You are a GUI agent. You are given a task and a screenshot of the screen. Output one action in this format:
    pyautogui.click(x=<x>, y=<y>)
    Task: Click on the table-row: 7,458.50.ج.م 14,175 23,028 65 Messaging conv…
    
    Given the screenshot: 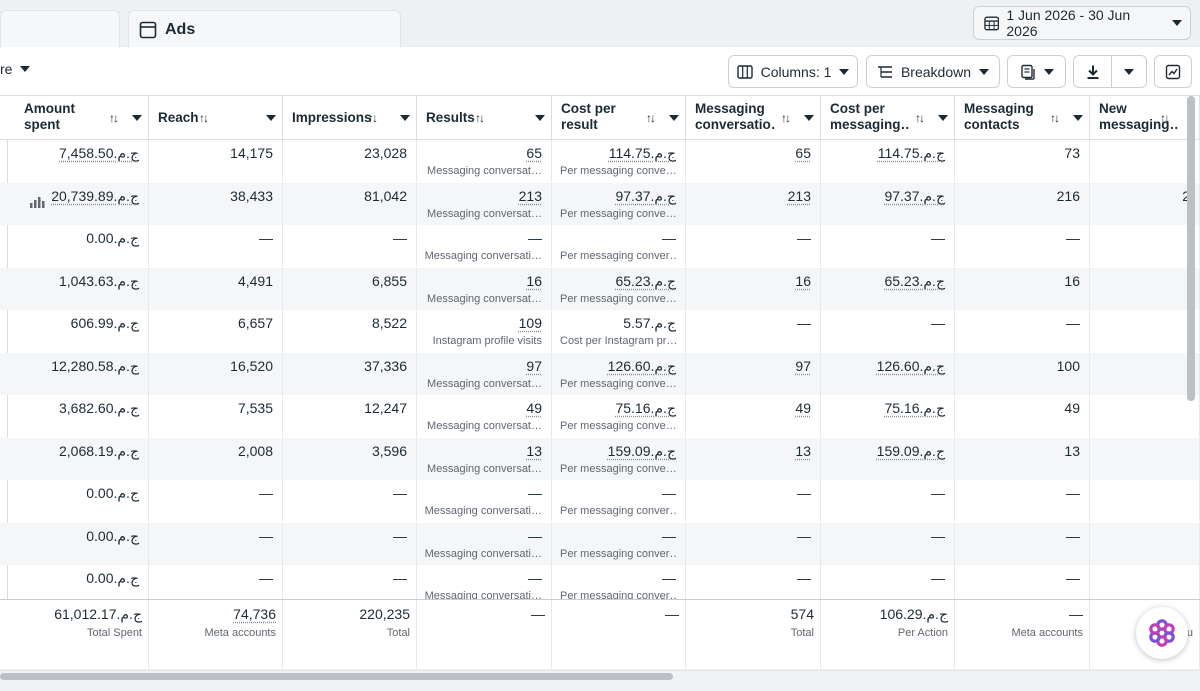 What is the action you would take?
    pyautogui.click(x=600, y=161)
    